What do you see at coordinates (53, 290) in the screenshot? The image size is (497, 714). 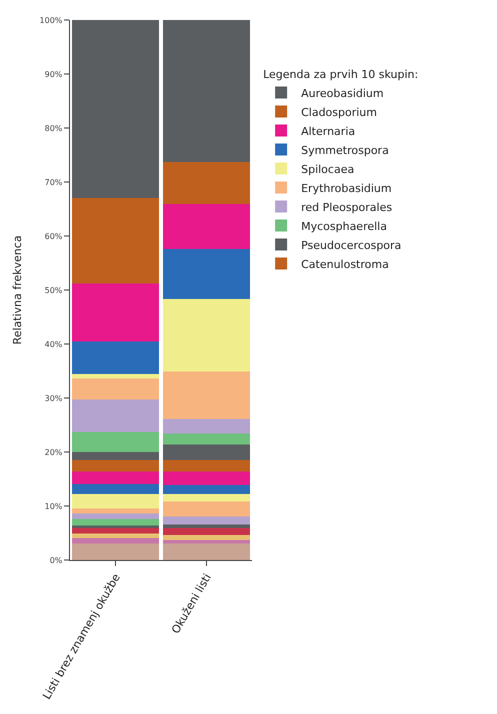 I see `y-tick-label: 50%` at bounding box center [53, 290].